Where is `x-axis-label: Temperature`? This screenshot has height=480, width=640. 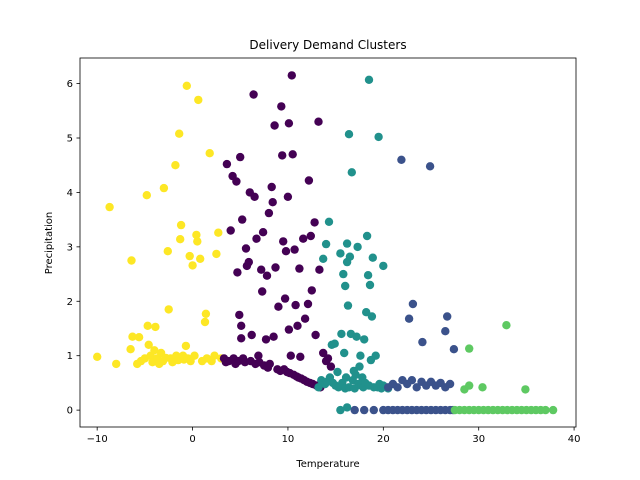 x-axis-label: Temperature is located at coordinates (327, 464).